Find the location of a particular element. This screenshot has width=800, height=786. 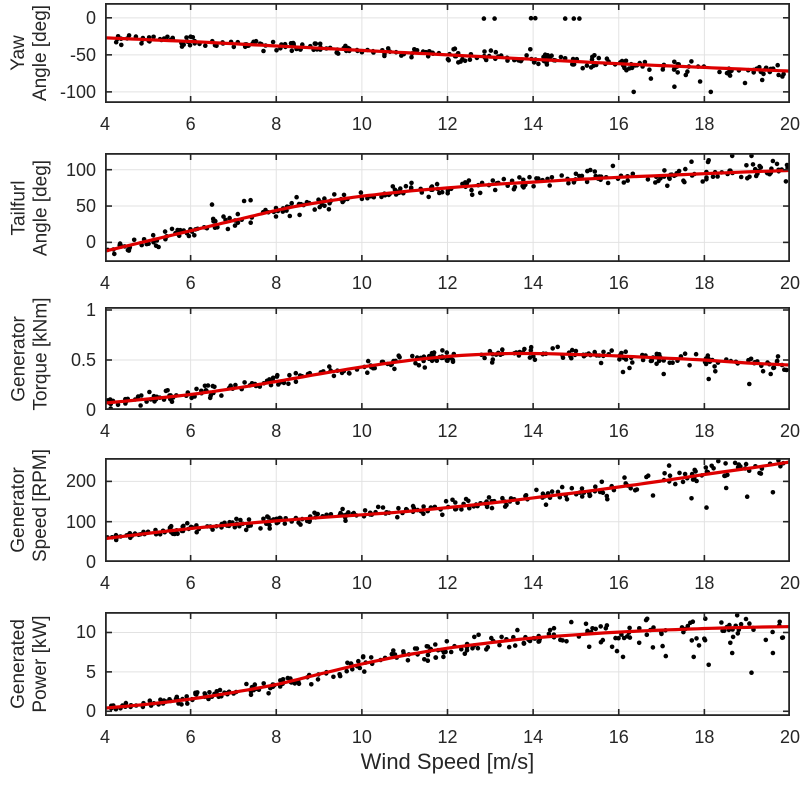

y-axis-label-line: Power [kW] is located at coordinates (40, 664).